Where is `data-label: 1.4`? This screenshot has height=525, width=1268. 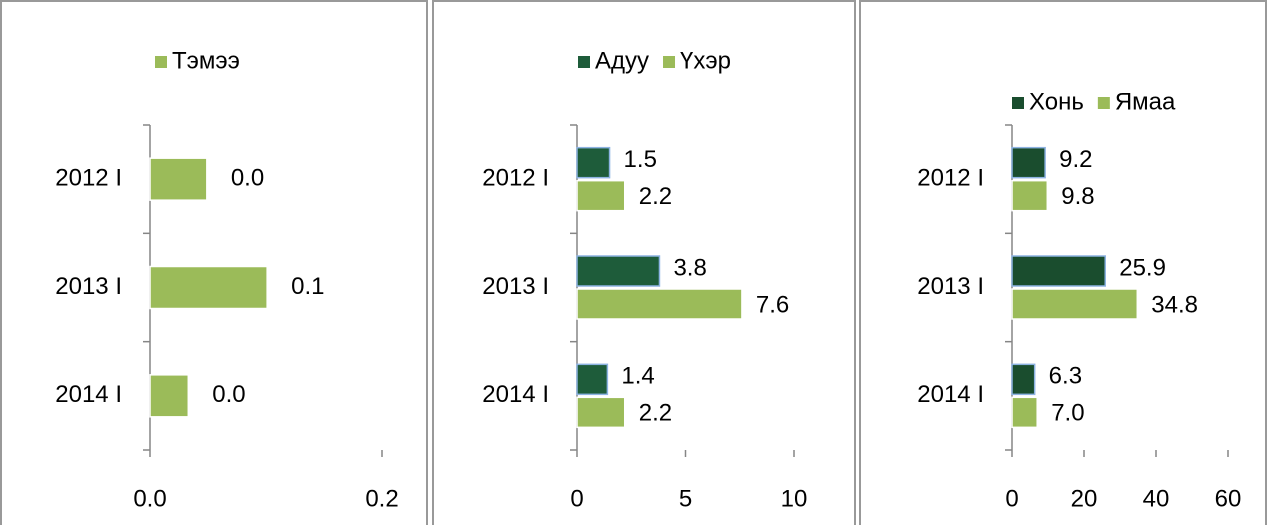
data-label: 1.4 is located at coordinates (637, 376).